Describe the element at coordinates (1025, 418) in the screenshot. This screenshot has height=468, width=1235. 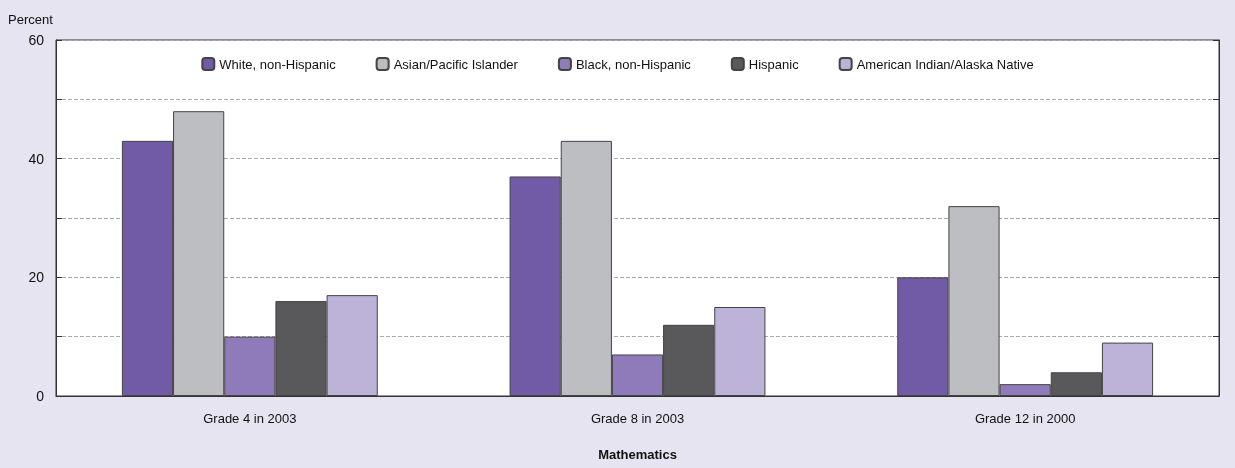
I see `x-tick-label: Grade 12 in 2000` at that location.